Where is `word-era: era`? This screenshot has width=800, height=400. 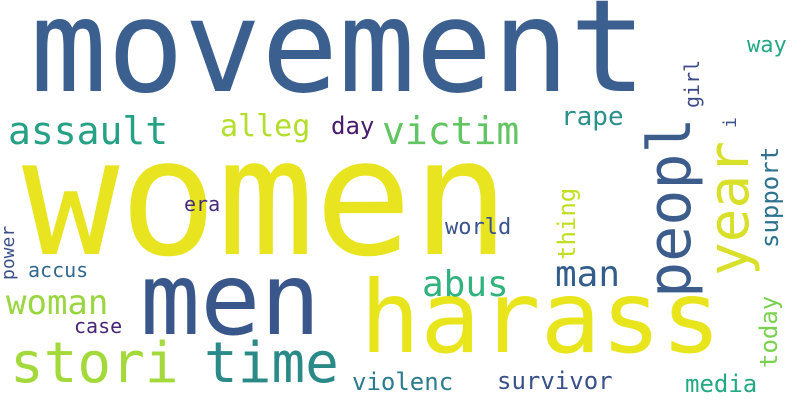
word-era: era is located at coordinates (202, 204).